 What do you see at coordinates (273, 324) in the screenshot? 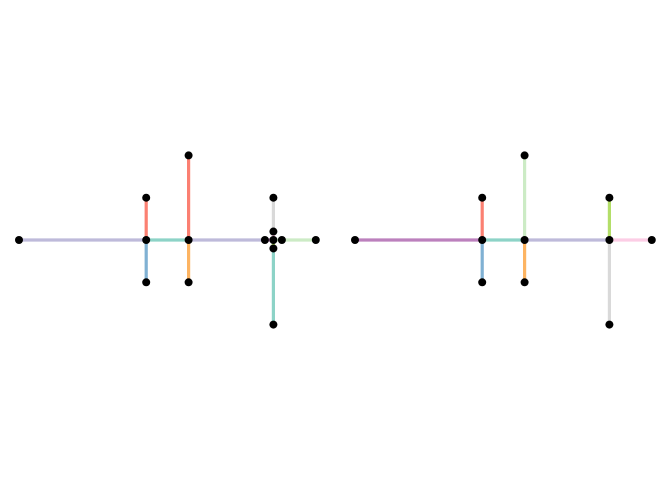
I see `panel-left-node-D3` at bounding box center [273, 324].